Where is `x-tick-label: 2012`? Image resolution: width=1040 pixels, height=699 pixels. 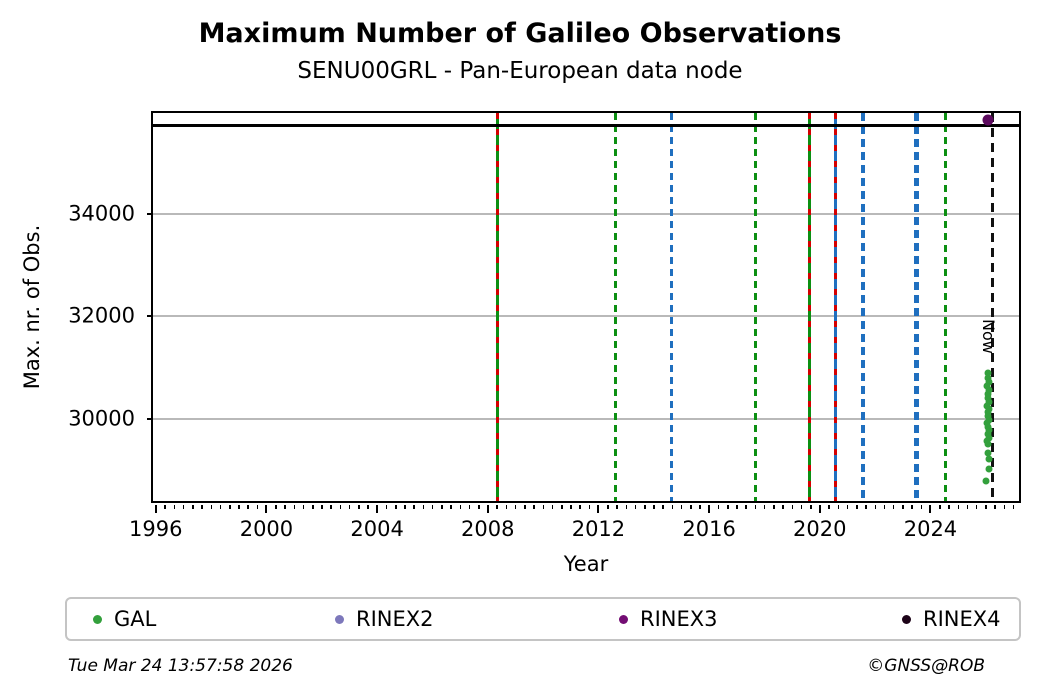
x-tick-label: 2012 is located at coordinates (598, 529).